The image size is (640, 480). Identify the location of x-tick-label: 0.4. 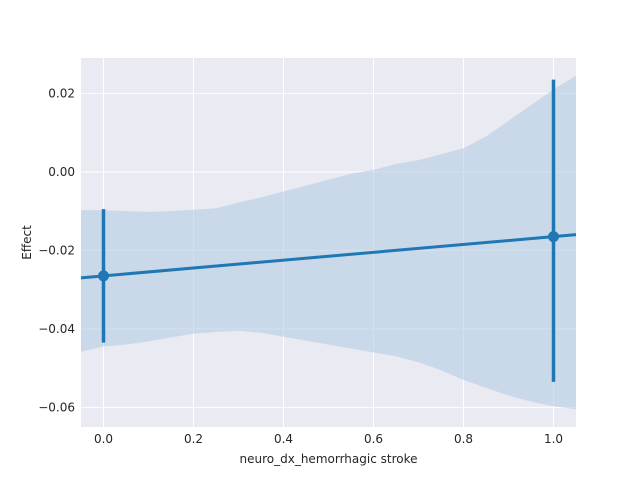
(283, 439).